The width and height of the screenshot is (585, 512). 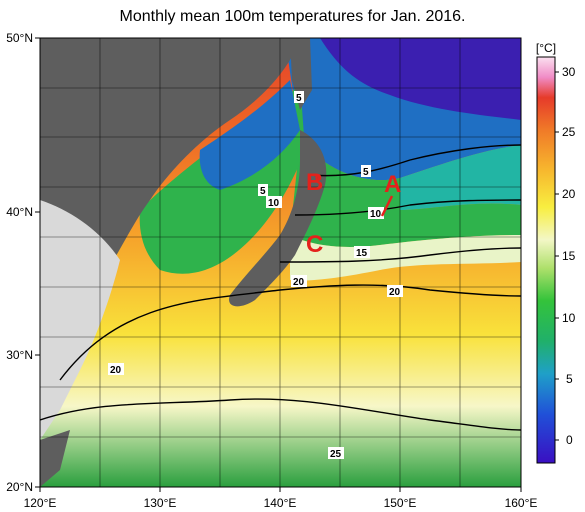 What do you see at coordinates (362, 253) in the screenshot?
I see `contour-label: 15` at bounding box center [362, 253].